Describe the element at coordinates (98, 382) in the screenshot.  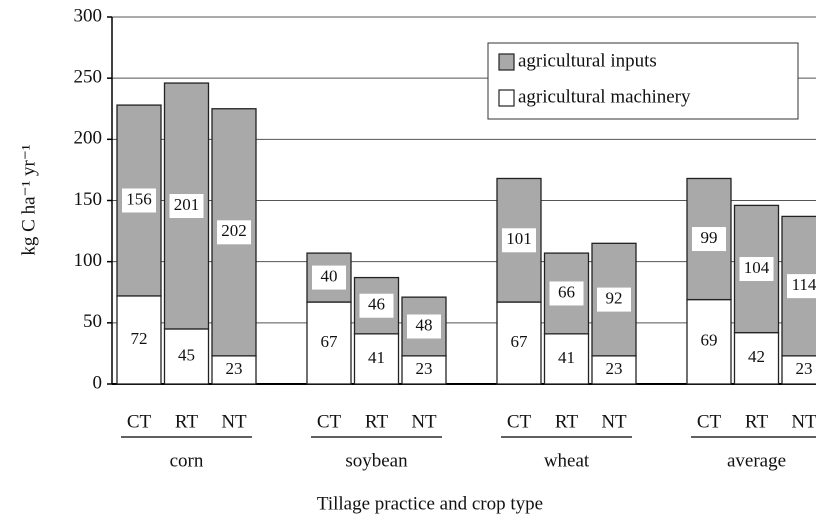
I see `y-tick-label: 0` at that location.